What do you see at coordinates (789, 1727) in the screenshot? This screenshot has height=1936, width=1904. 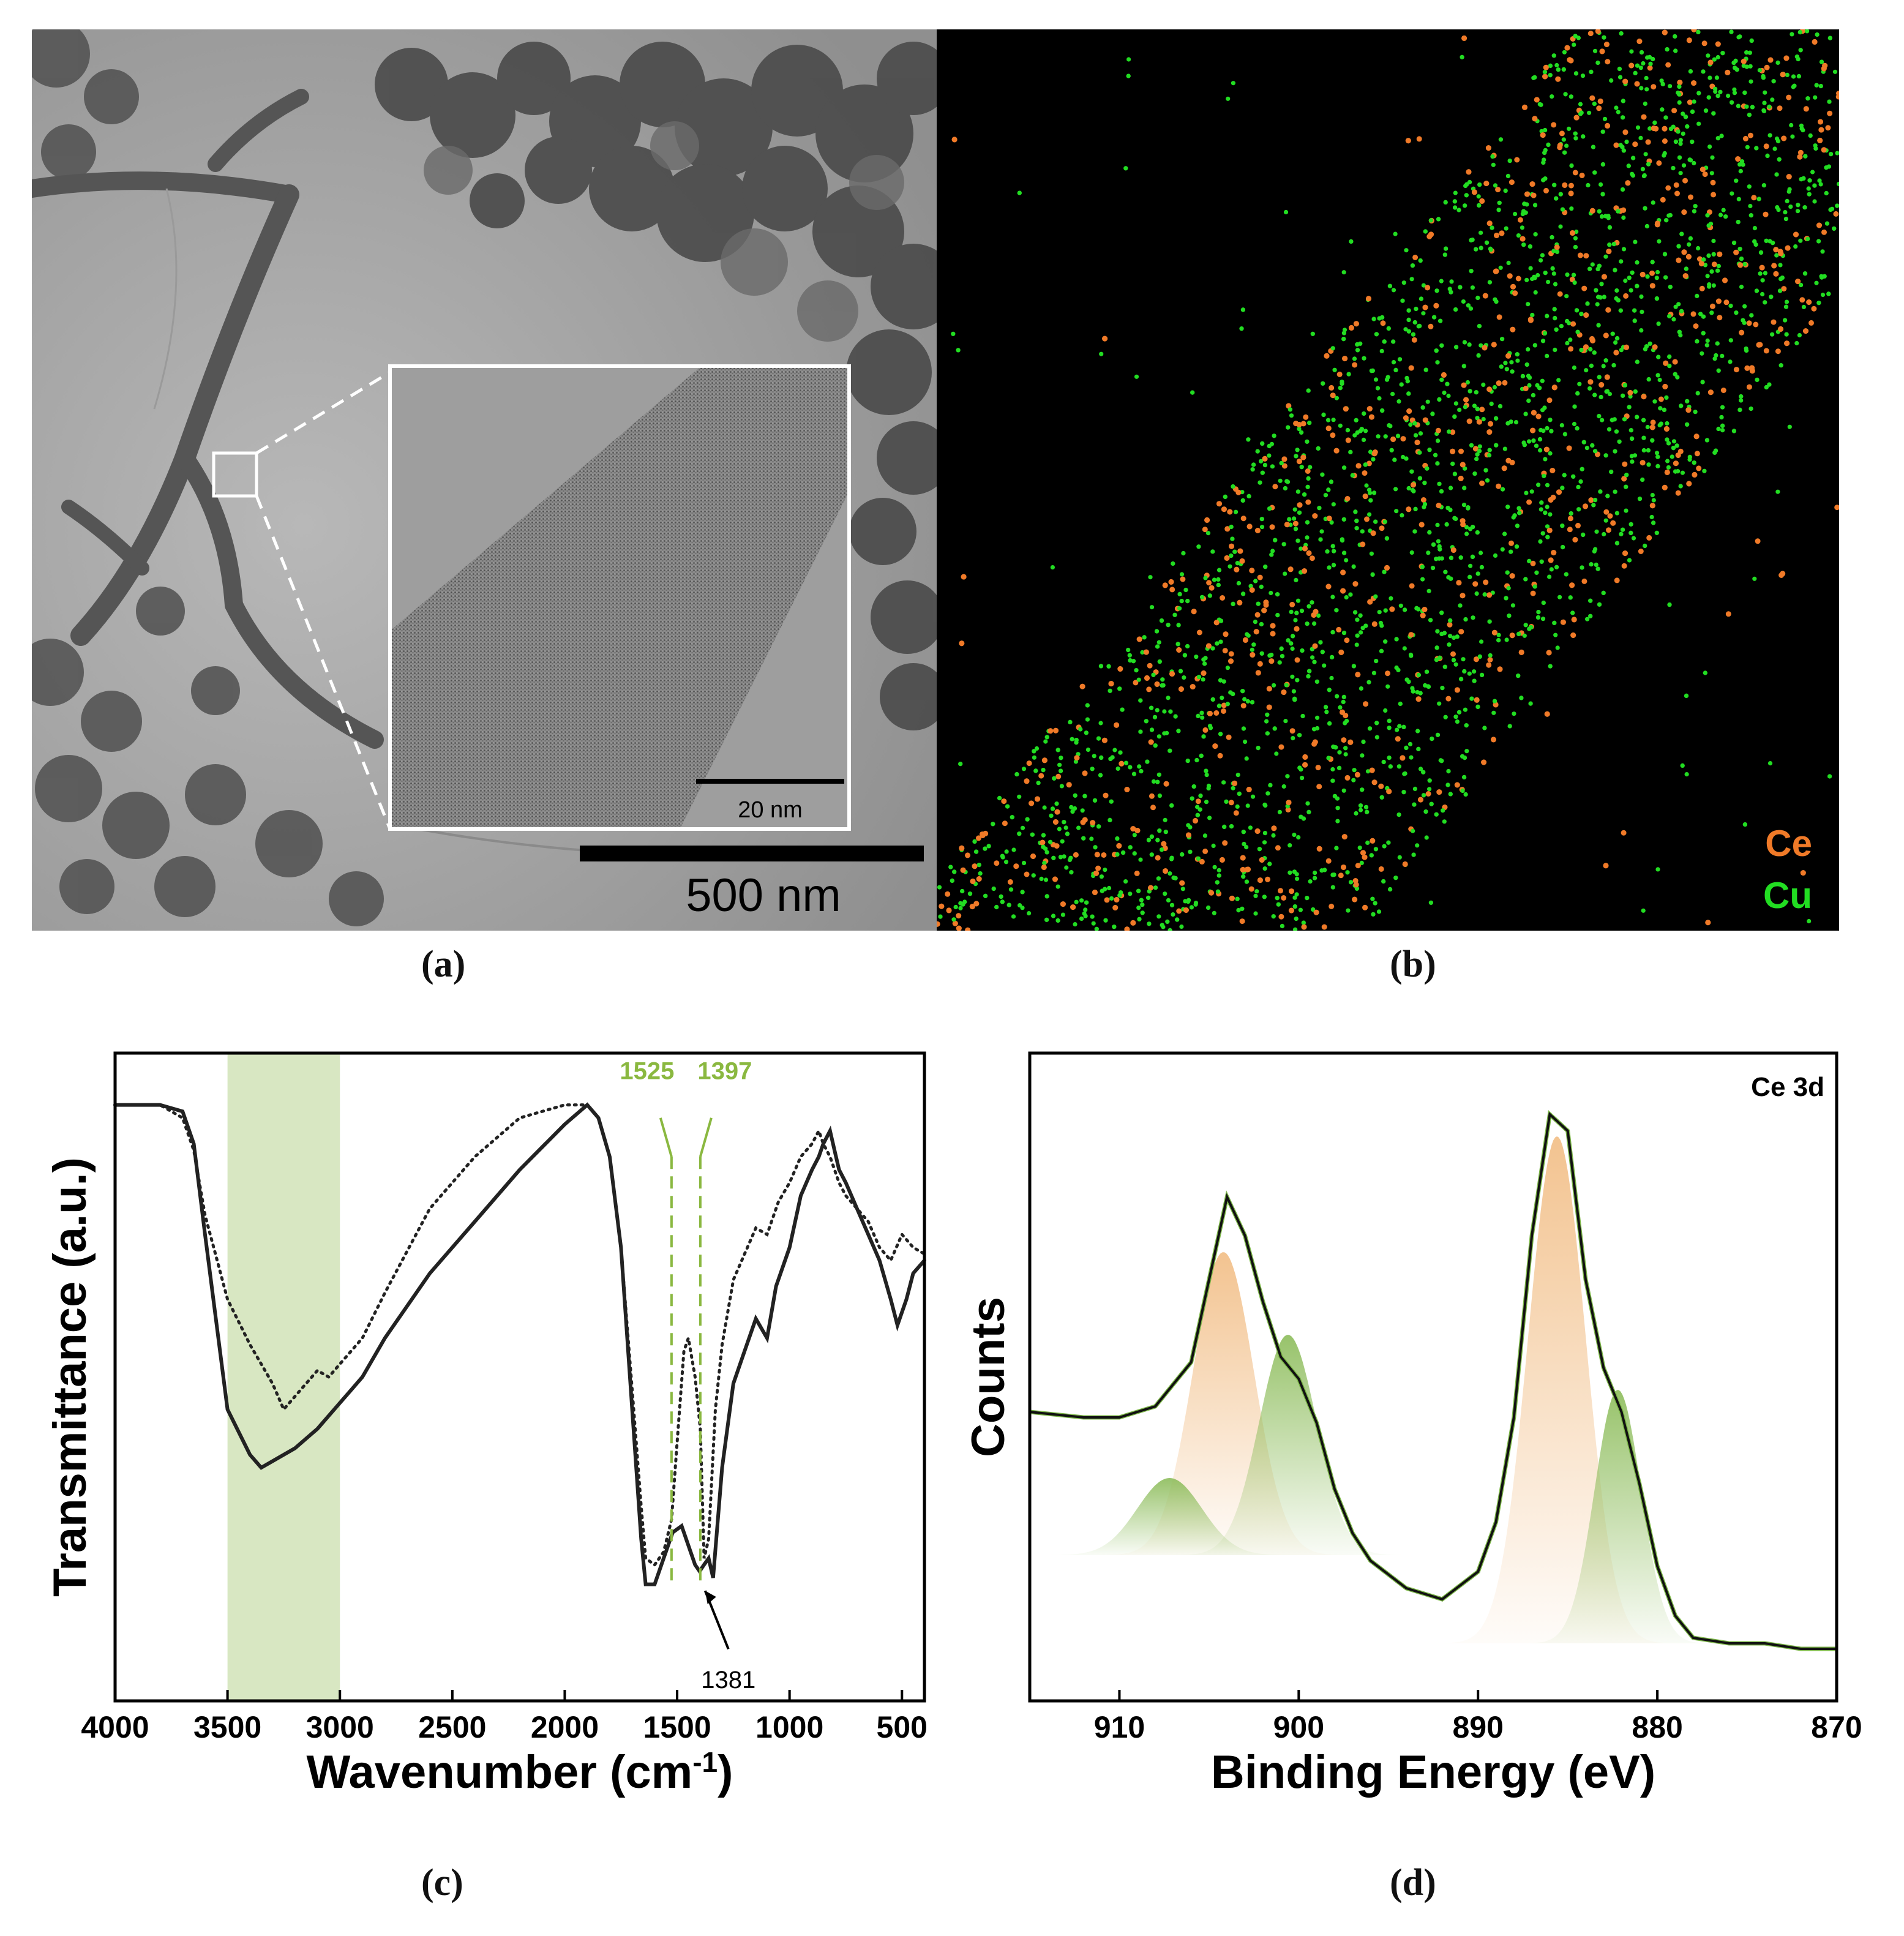 I see `x-tick-label: 1000` at bounding box center [789, 1727].